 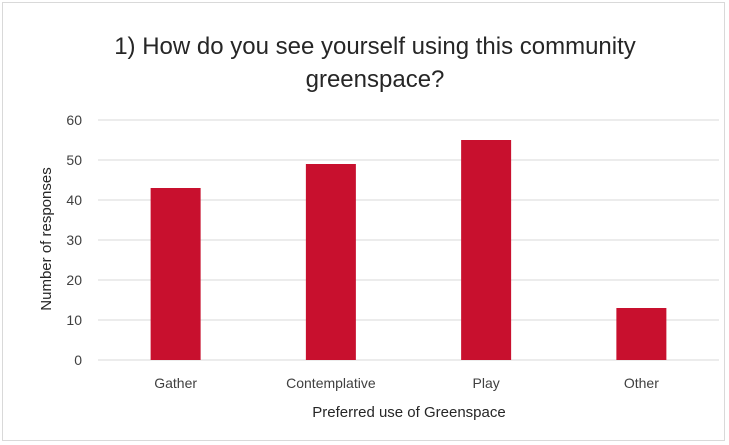 What do you see at coordinates (641, 383) in the screenshot?
I see `x-tick-label-other: Other` at bounding box center [641, 383].